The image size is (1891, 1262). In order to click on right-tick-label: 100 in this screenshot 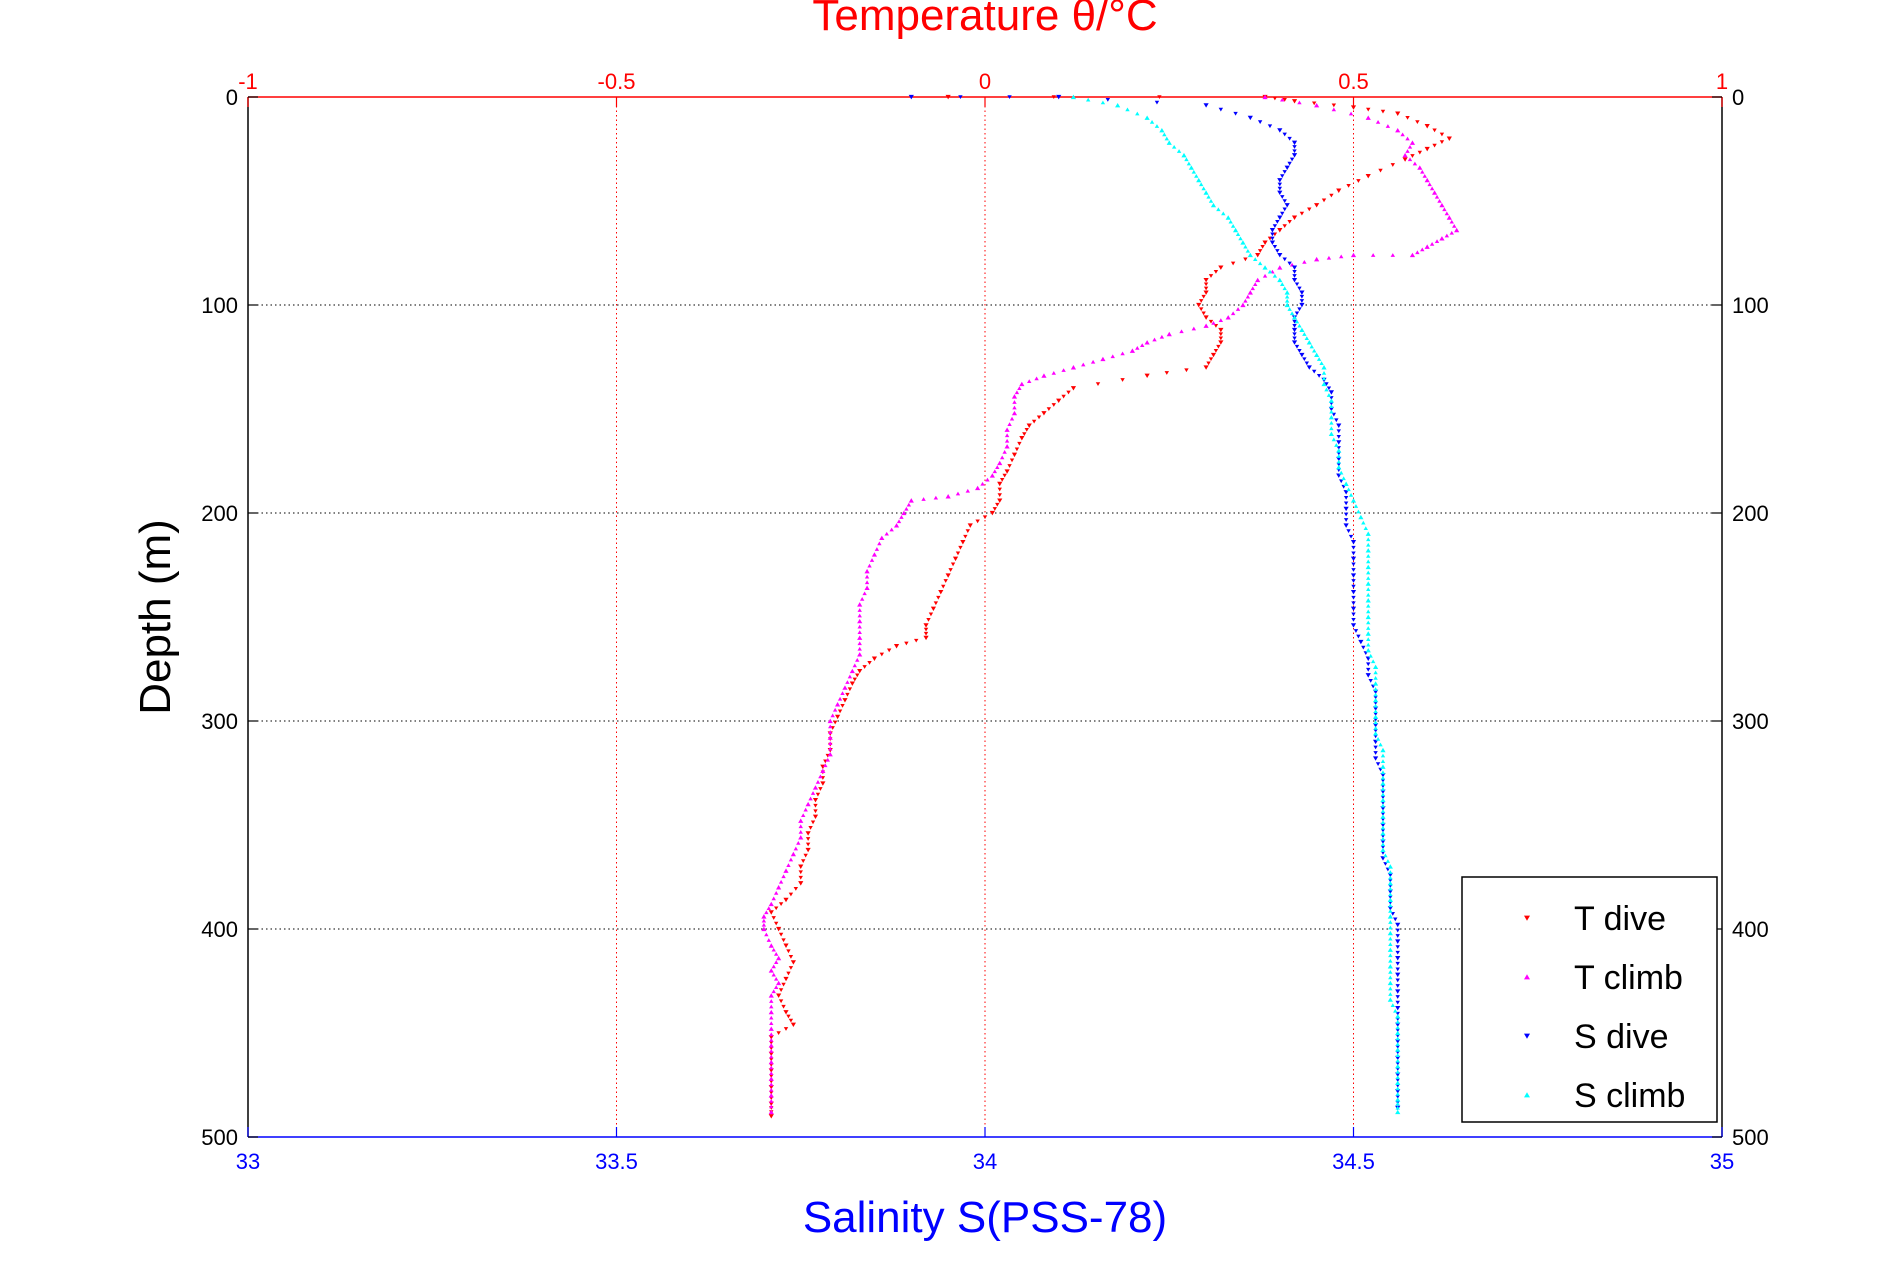, I will do `click(1750, 305)`.